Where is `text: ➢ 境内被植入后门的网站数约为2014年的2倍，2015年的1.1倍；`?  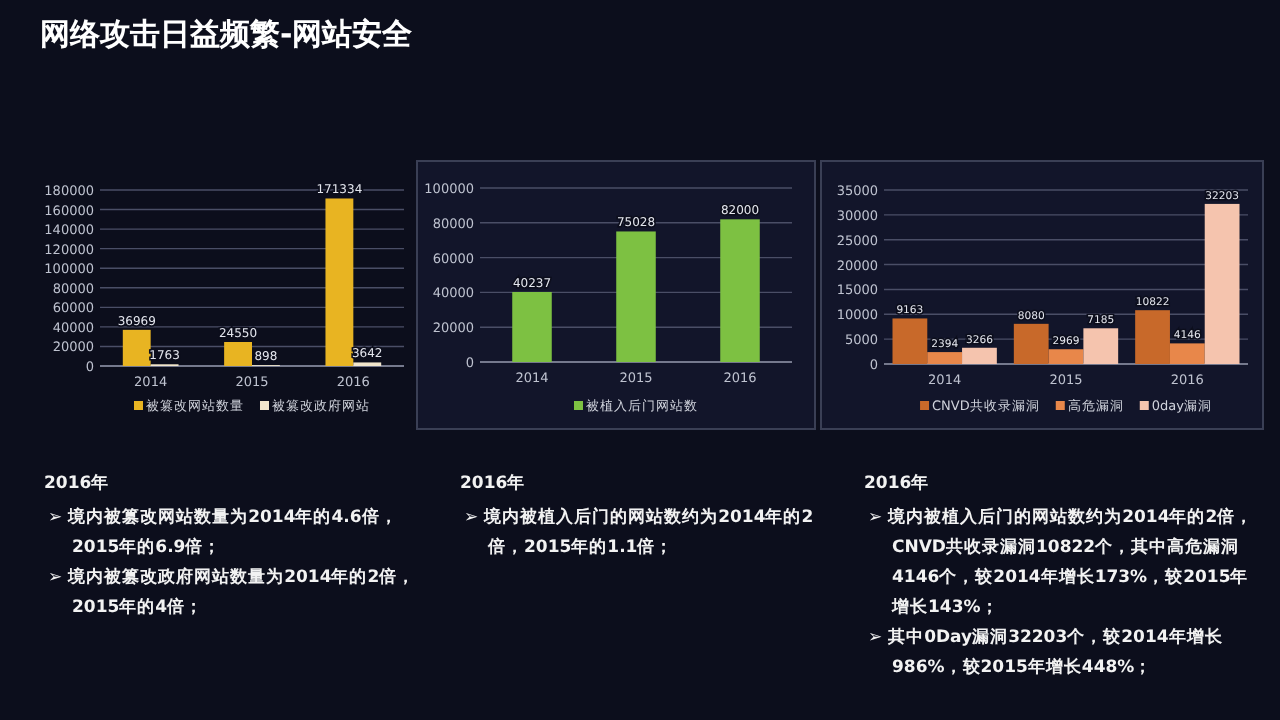
text: ➢ 境内被植入后门的网站数约为2014年的2倍，2015年的1.1倍； is located at coordinates (640, 533).